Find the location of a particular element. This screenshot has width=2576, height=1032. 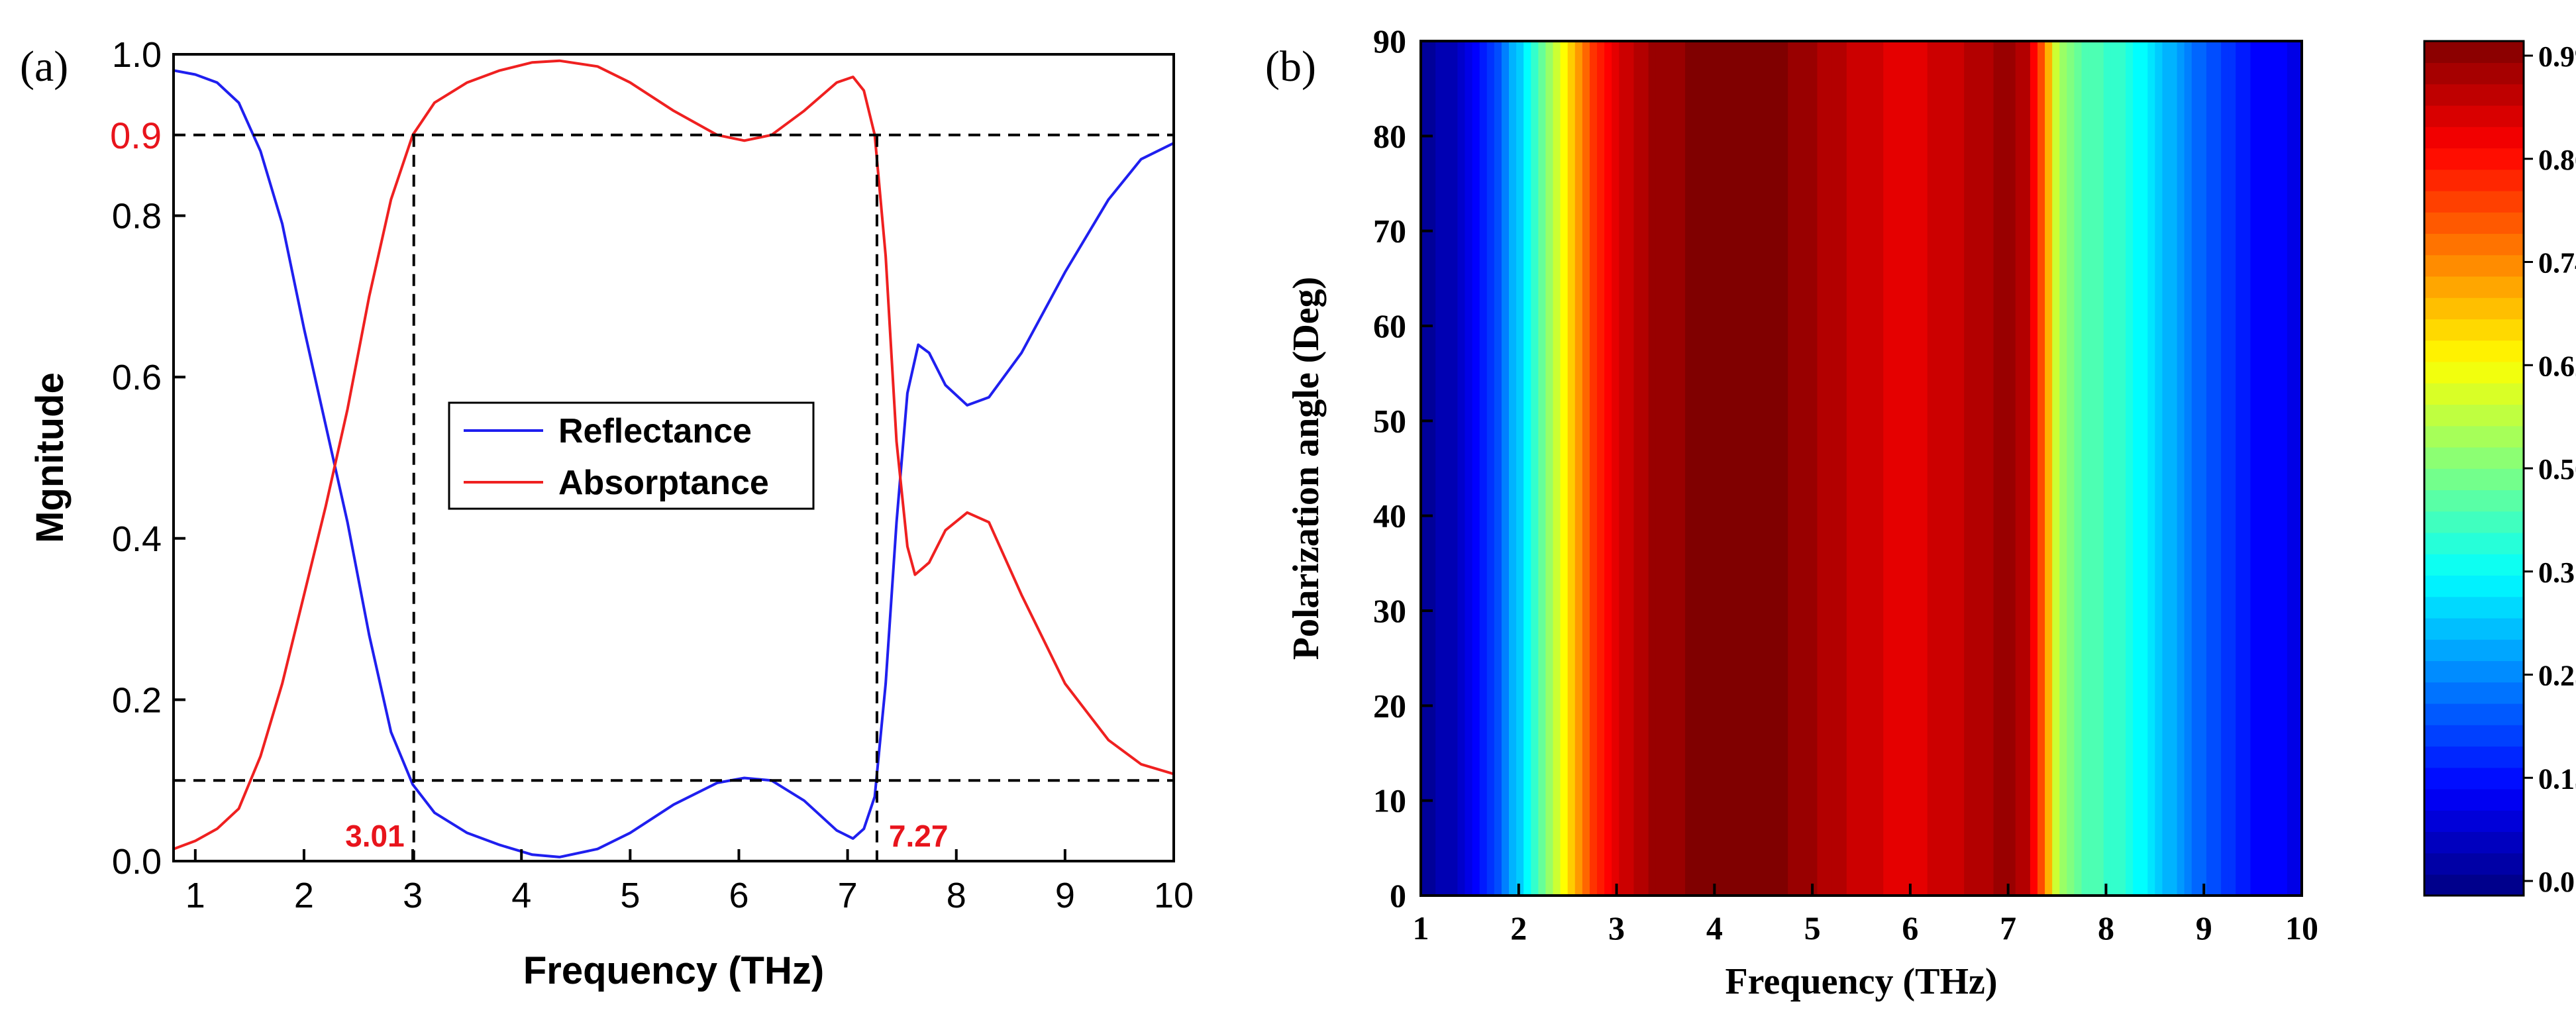

legend-label-absorptance: Absorptance is located at coordinates (663, 483).